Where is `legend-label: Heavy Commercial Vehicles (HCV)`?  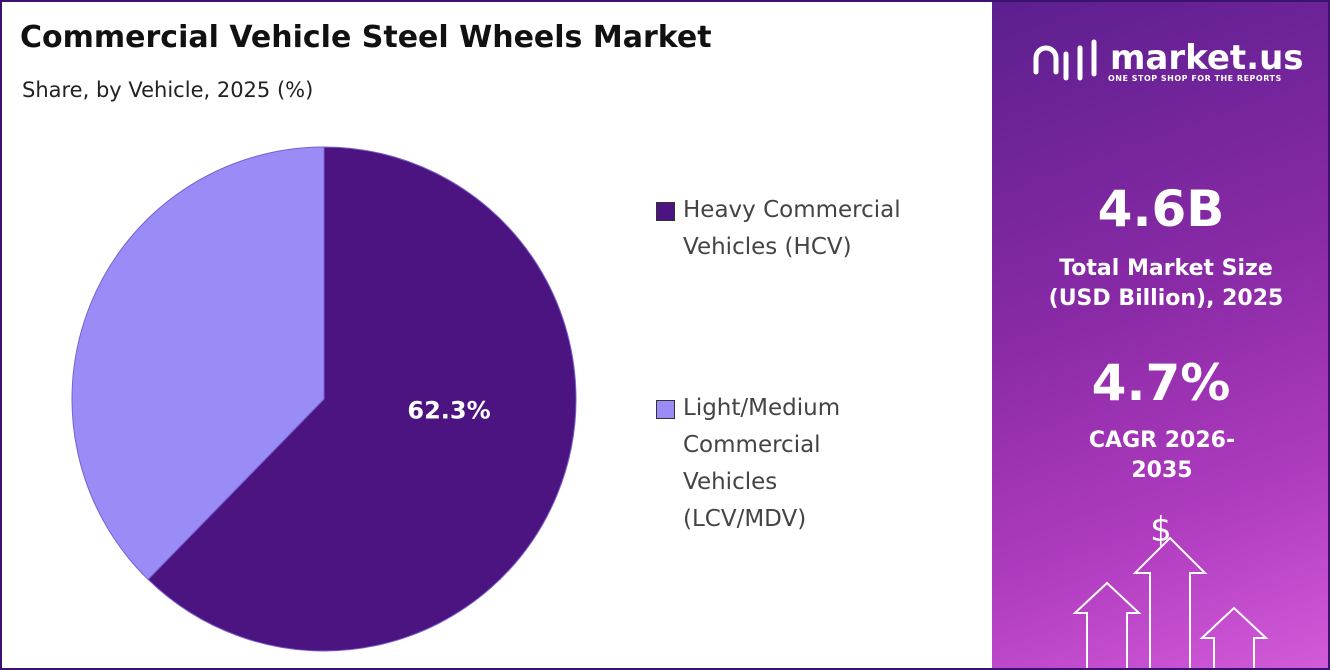 legend-label: Heavy Commercial Vehicles (HCV) is located at coordinates (792, 228).